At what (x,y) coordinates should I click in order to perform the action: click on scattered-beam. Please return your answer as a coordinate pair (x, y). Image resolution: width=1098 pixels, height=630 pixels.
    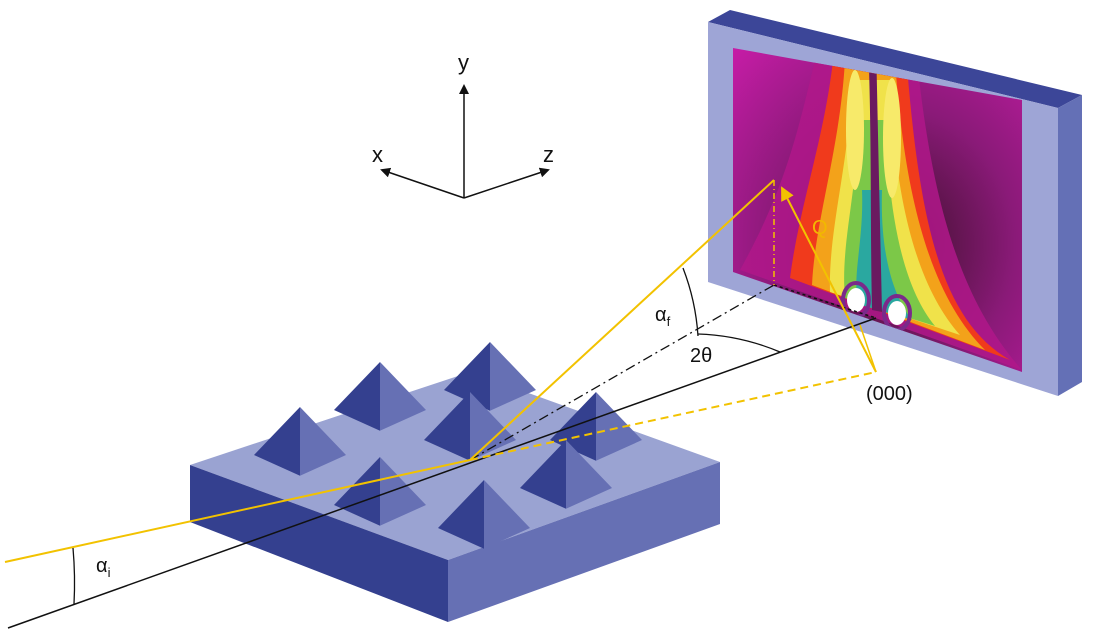
    Looking at the image, I should click on (622, 320).